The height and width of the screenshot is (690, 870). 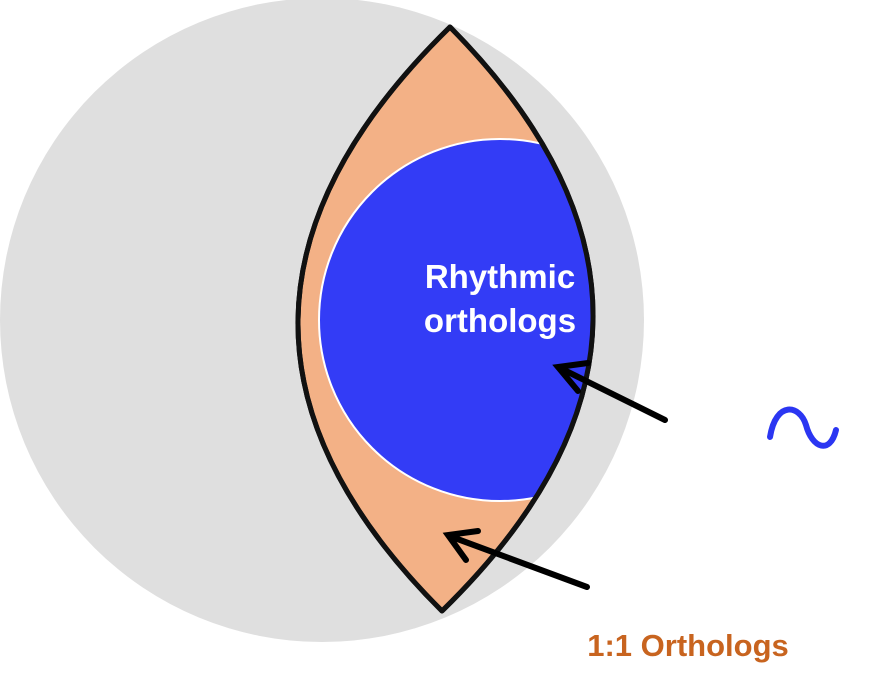 I want to click on arrow-orthologs-icon, so click(x=516, y=559).